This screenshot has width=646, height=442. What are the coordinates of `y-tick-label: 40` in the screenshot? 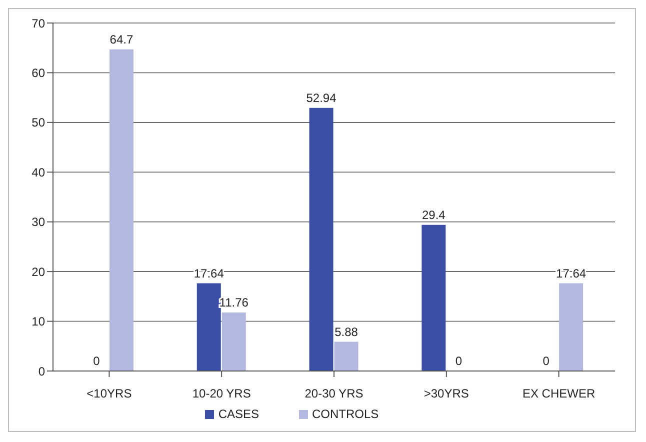 It's located at (39, 172).